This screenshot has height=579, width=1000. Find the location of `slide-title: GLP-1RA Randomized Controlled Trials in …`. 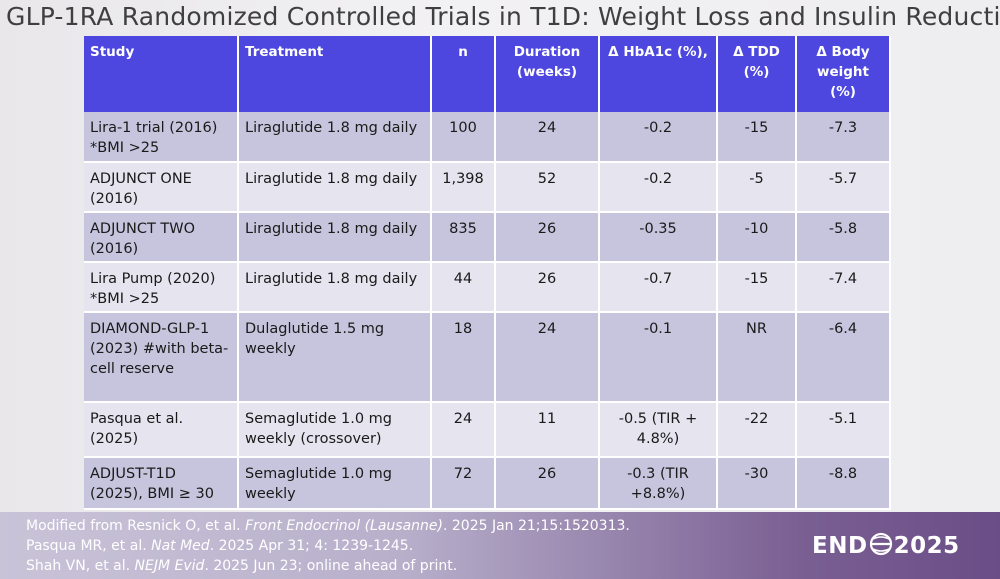

slide-title: GLP-1RA Randomized Controlled Trials in … is located at coordinates (503, 16).